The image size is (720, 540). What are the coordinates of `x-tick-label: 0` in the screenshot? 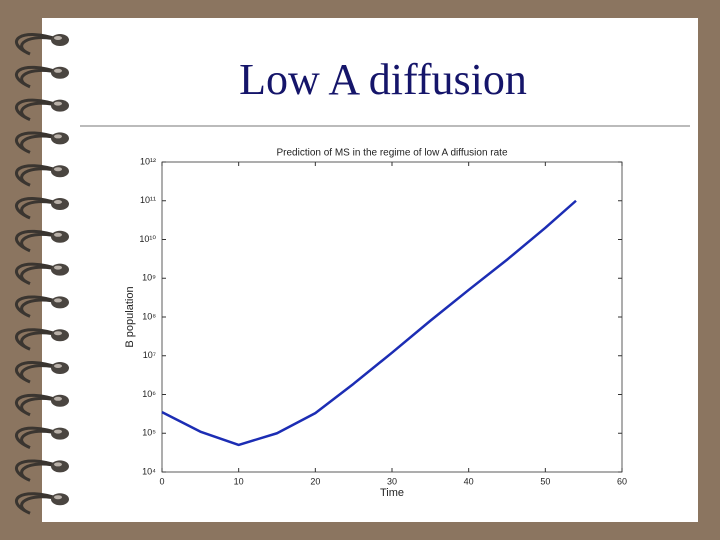 It's located at (161, 481).